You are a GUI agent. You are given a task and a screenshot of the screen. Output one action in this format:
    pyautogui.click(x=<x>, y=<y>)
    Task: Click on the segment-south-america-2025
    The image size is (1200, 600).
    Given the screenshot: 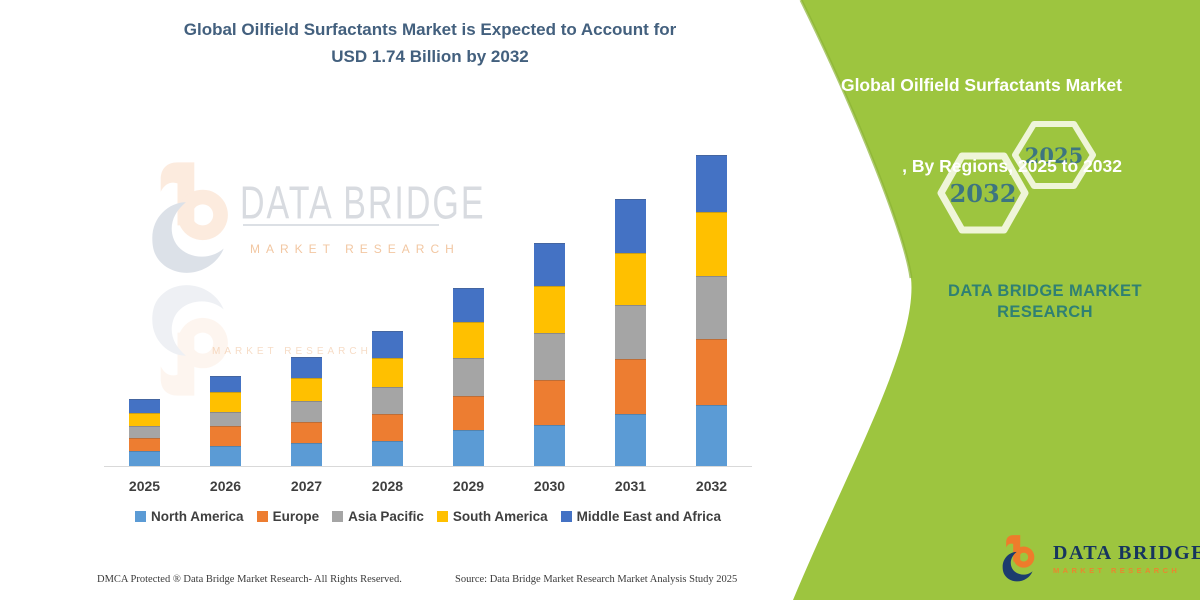 What is the action you would take?
    pyautogui.click(x=144, y=419)
    